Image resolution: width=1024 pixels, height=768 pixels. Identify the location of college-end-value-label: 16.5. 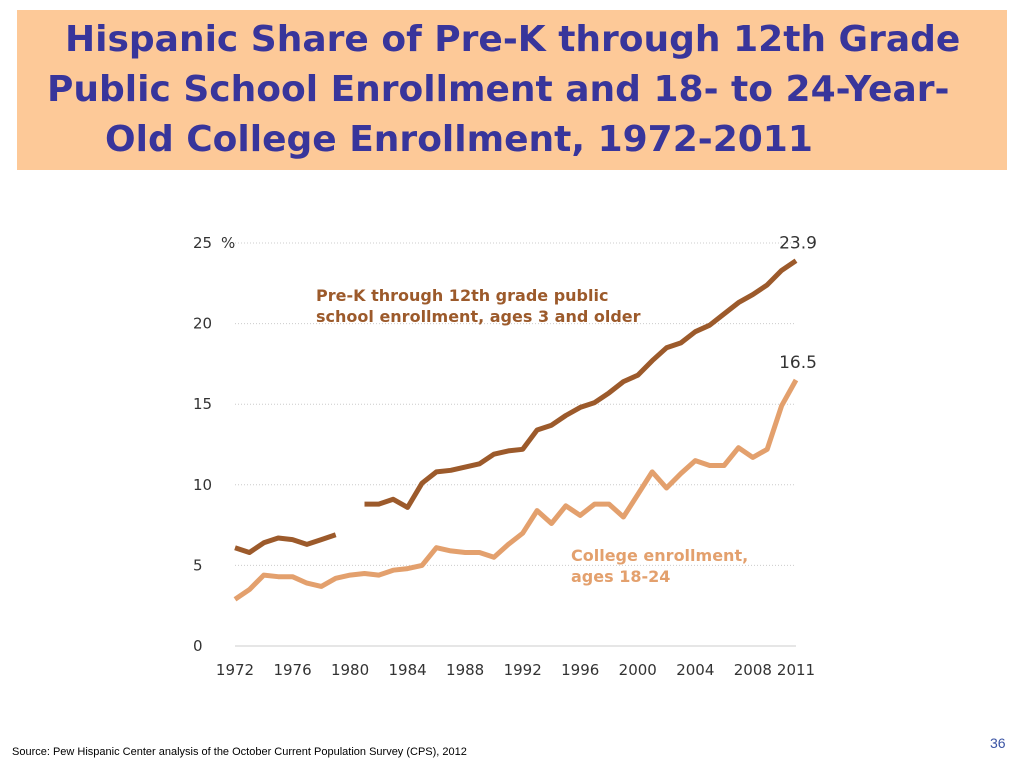
(798, 363).